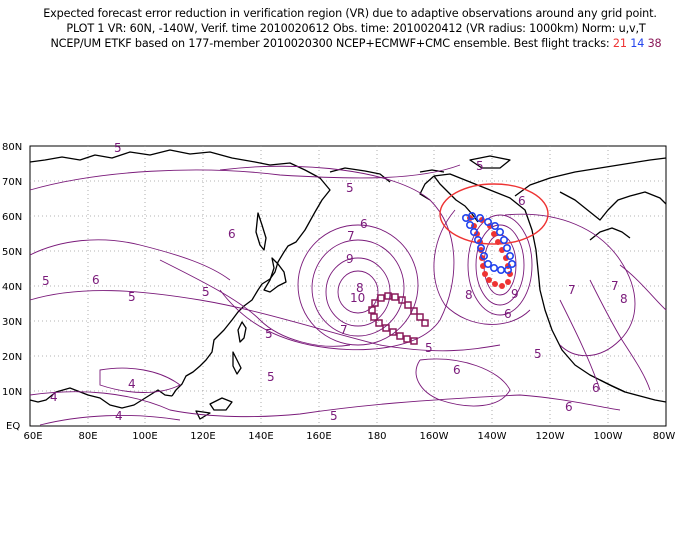 This screenshot has width=700, height=540. What do you see at coordinates (12, 147) in the screenshot?
I see `lat-label: 80N` at bounding box center [12, 147].